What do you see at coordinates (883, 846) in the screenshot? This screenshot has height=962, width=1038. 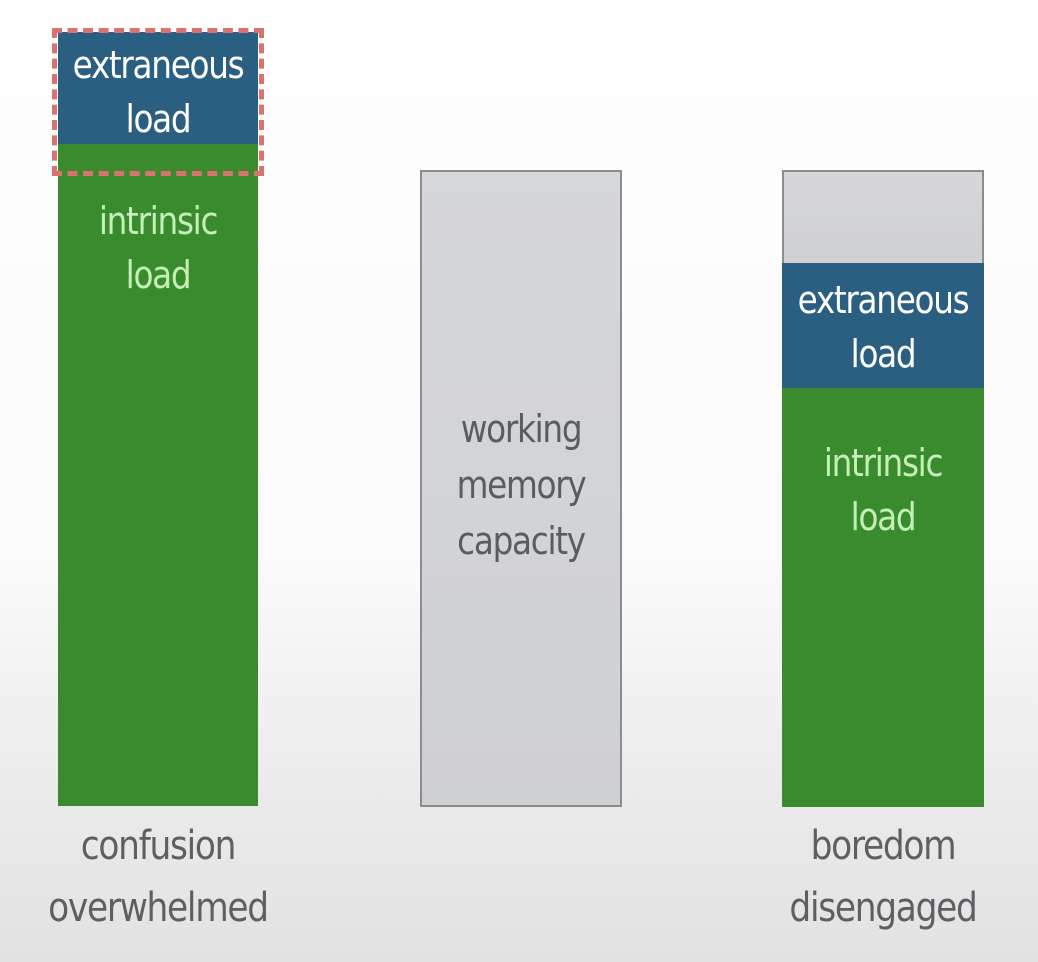 I see `right-caption-line1: boredom` at bounding box center [883, 846].